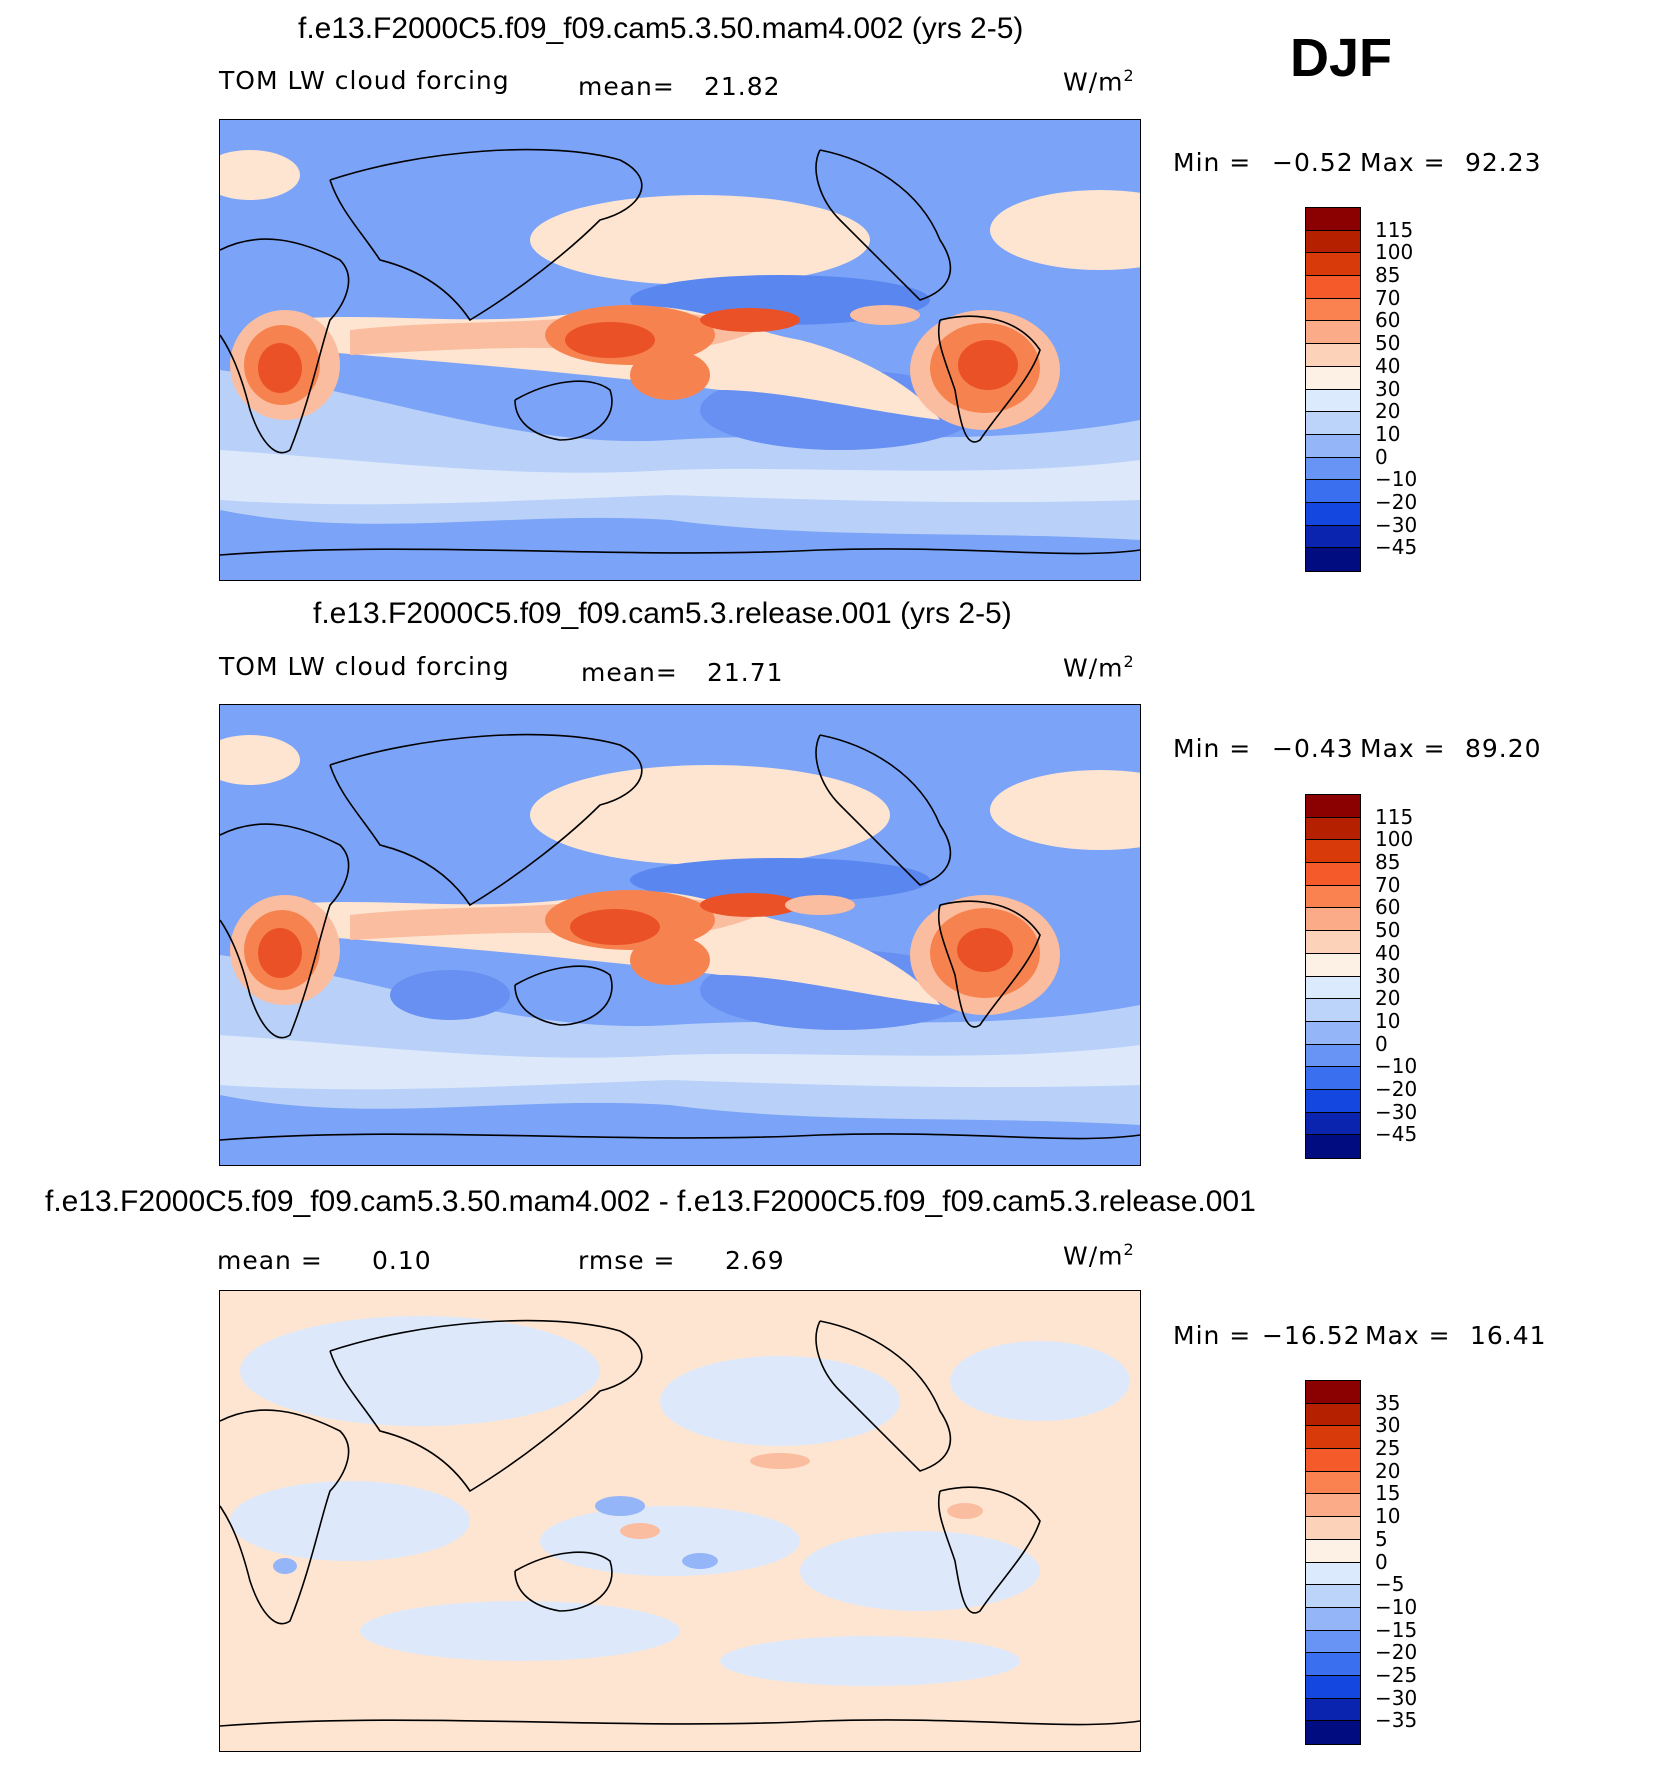  I want to click on season-label: DJF, so click(1341, 58).